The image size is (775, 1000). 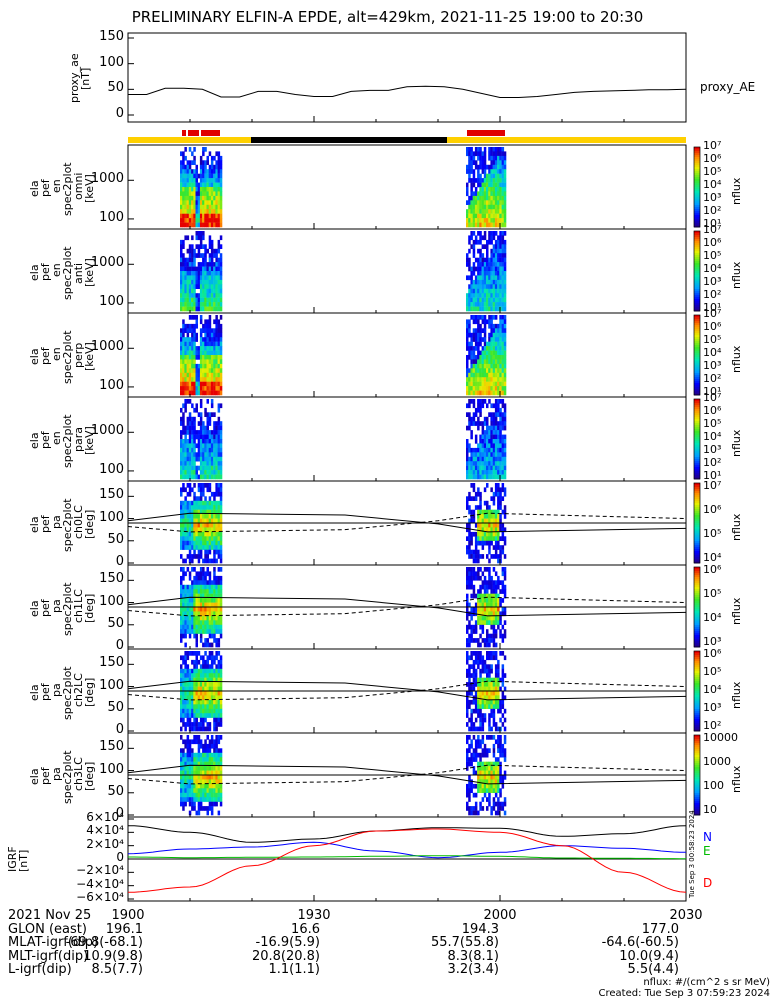 I want to click on colorbar-frame, so click(x=697, y=439).